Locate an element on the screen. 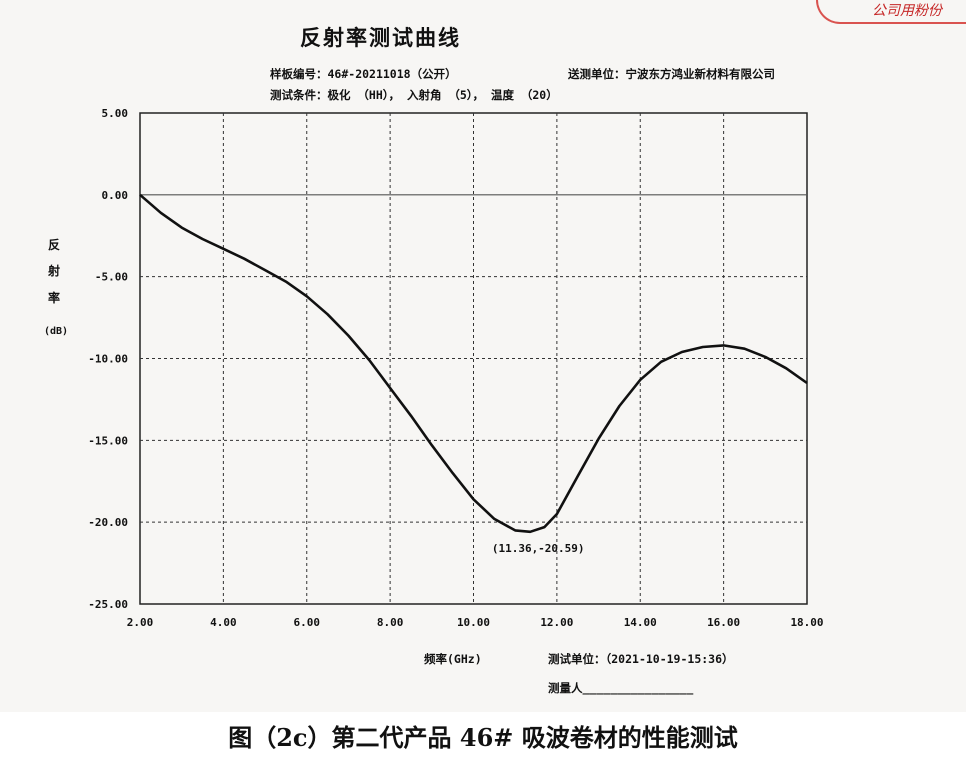  y-tick-label: -20.00 is located at coordinates (108, 522).